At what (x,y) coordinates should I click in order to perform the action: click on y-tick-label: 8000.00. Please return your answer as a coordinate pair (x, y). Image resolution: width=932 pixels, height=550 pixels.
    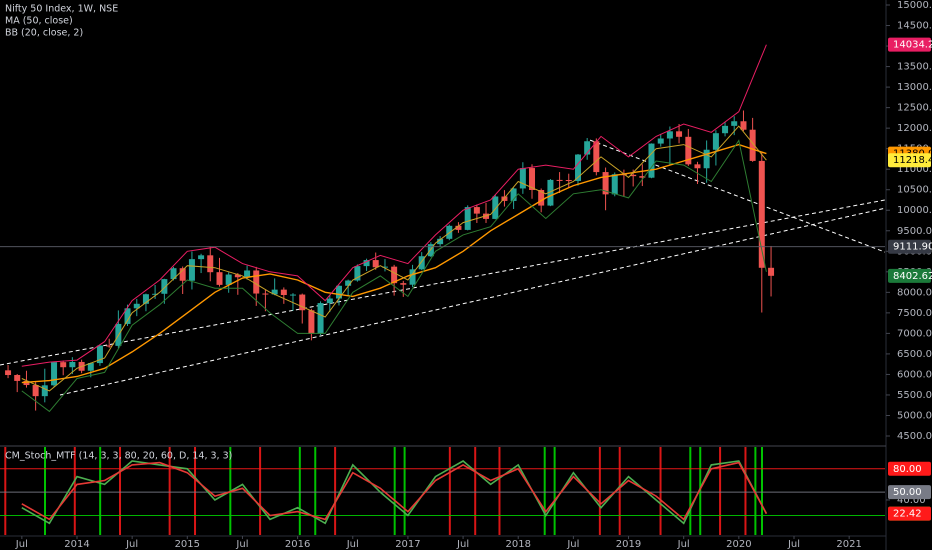
    Looking at the image, I should click on (914, 292).